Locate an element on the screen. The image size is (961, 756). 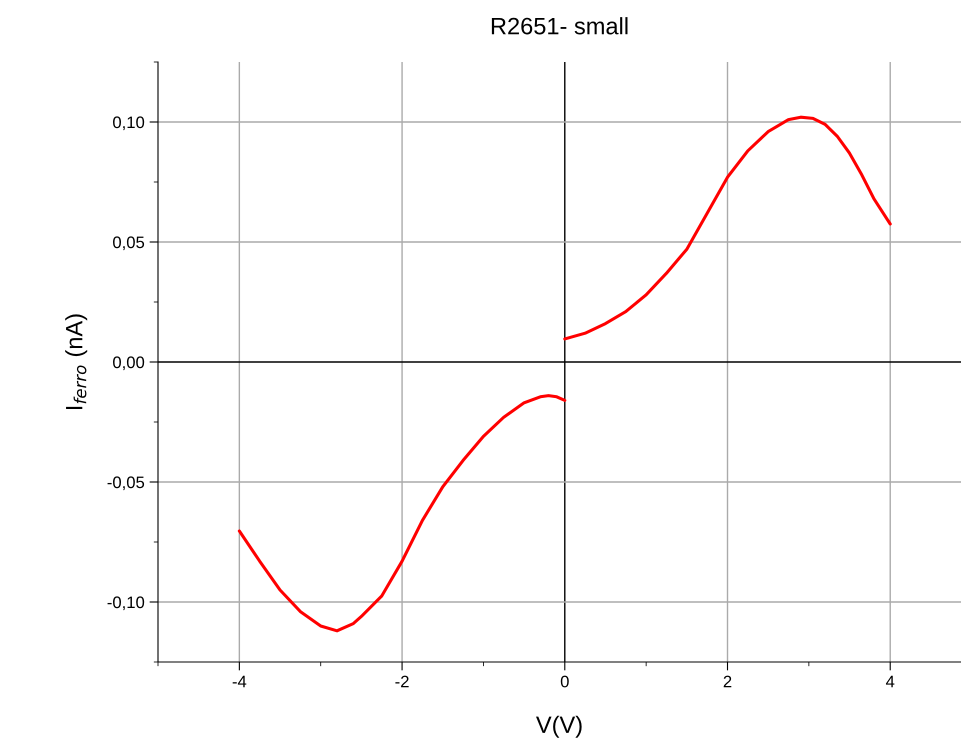
y-tick-label: 0,10 is located at coordinates (128, 123).